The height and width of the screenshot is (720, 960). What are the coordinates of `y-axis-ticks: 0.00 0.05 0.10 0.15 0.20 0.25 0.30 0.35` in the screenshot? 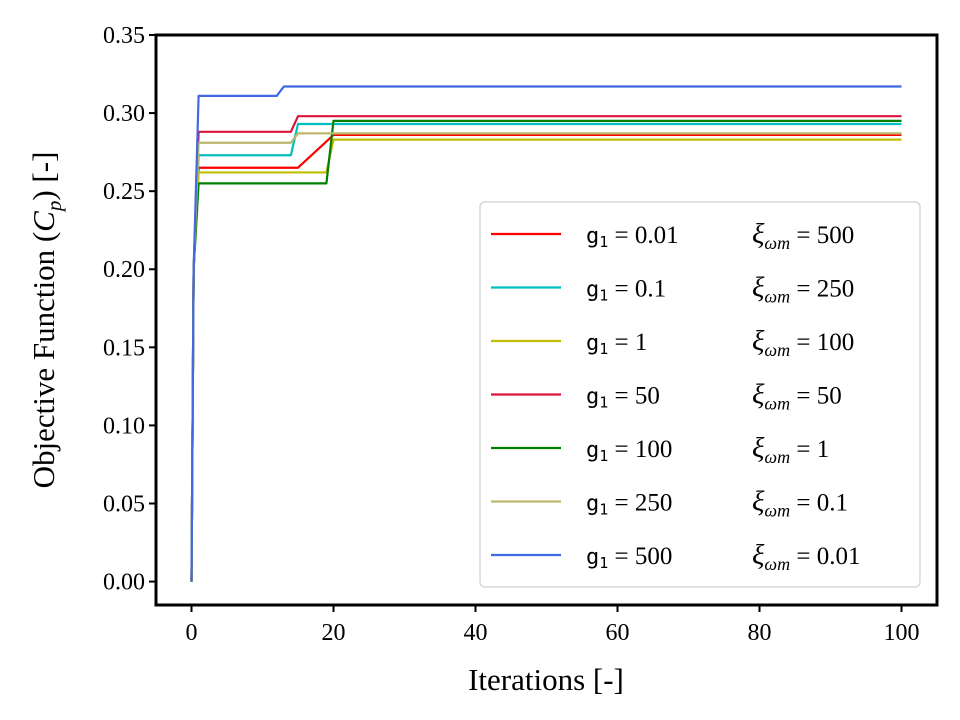 It's located at (129, 309).